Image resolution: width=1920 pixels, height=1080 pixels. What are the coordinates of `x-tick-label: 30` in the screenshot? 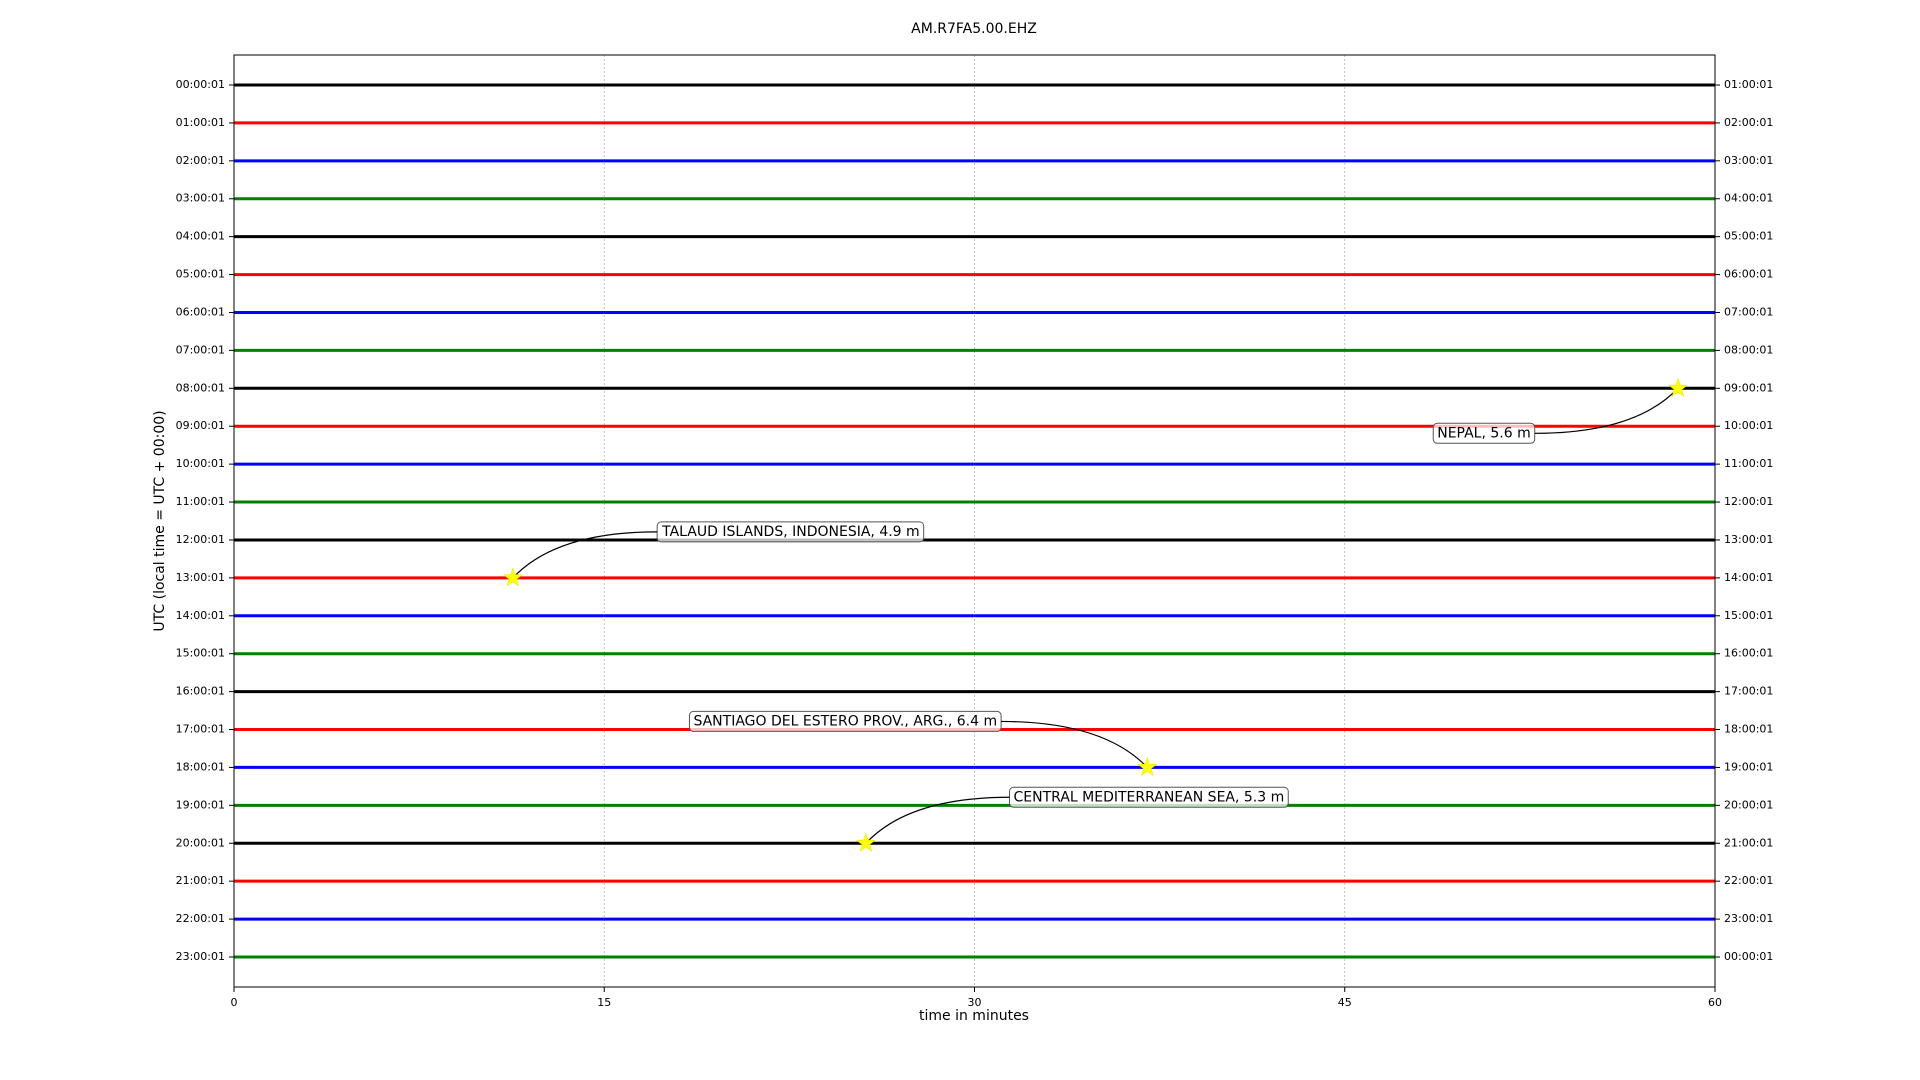 It's located at (975, 1002).